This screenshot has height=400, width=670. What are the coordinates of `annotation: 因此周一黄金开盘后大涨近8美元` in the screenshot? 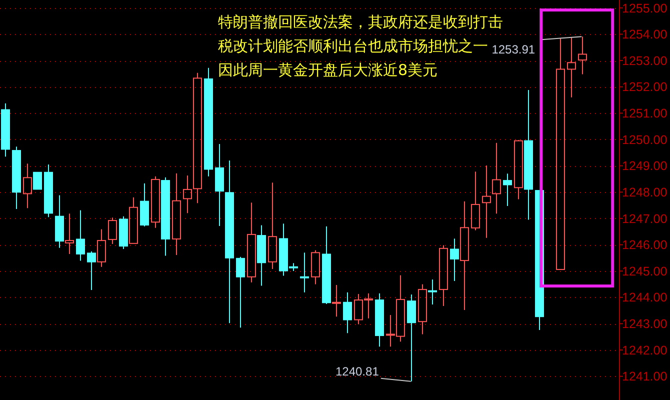 It's located at (328, 70).